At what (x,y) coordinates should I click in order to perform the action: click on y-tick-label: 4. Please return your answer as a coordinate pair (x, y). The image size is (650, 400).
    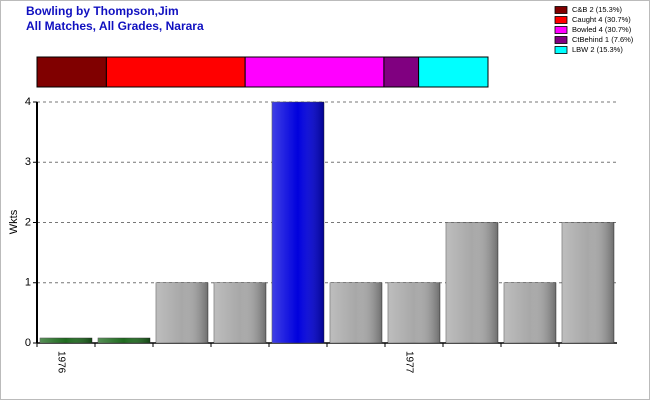
    Looking at the image, I should click on (28, 102).